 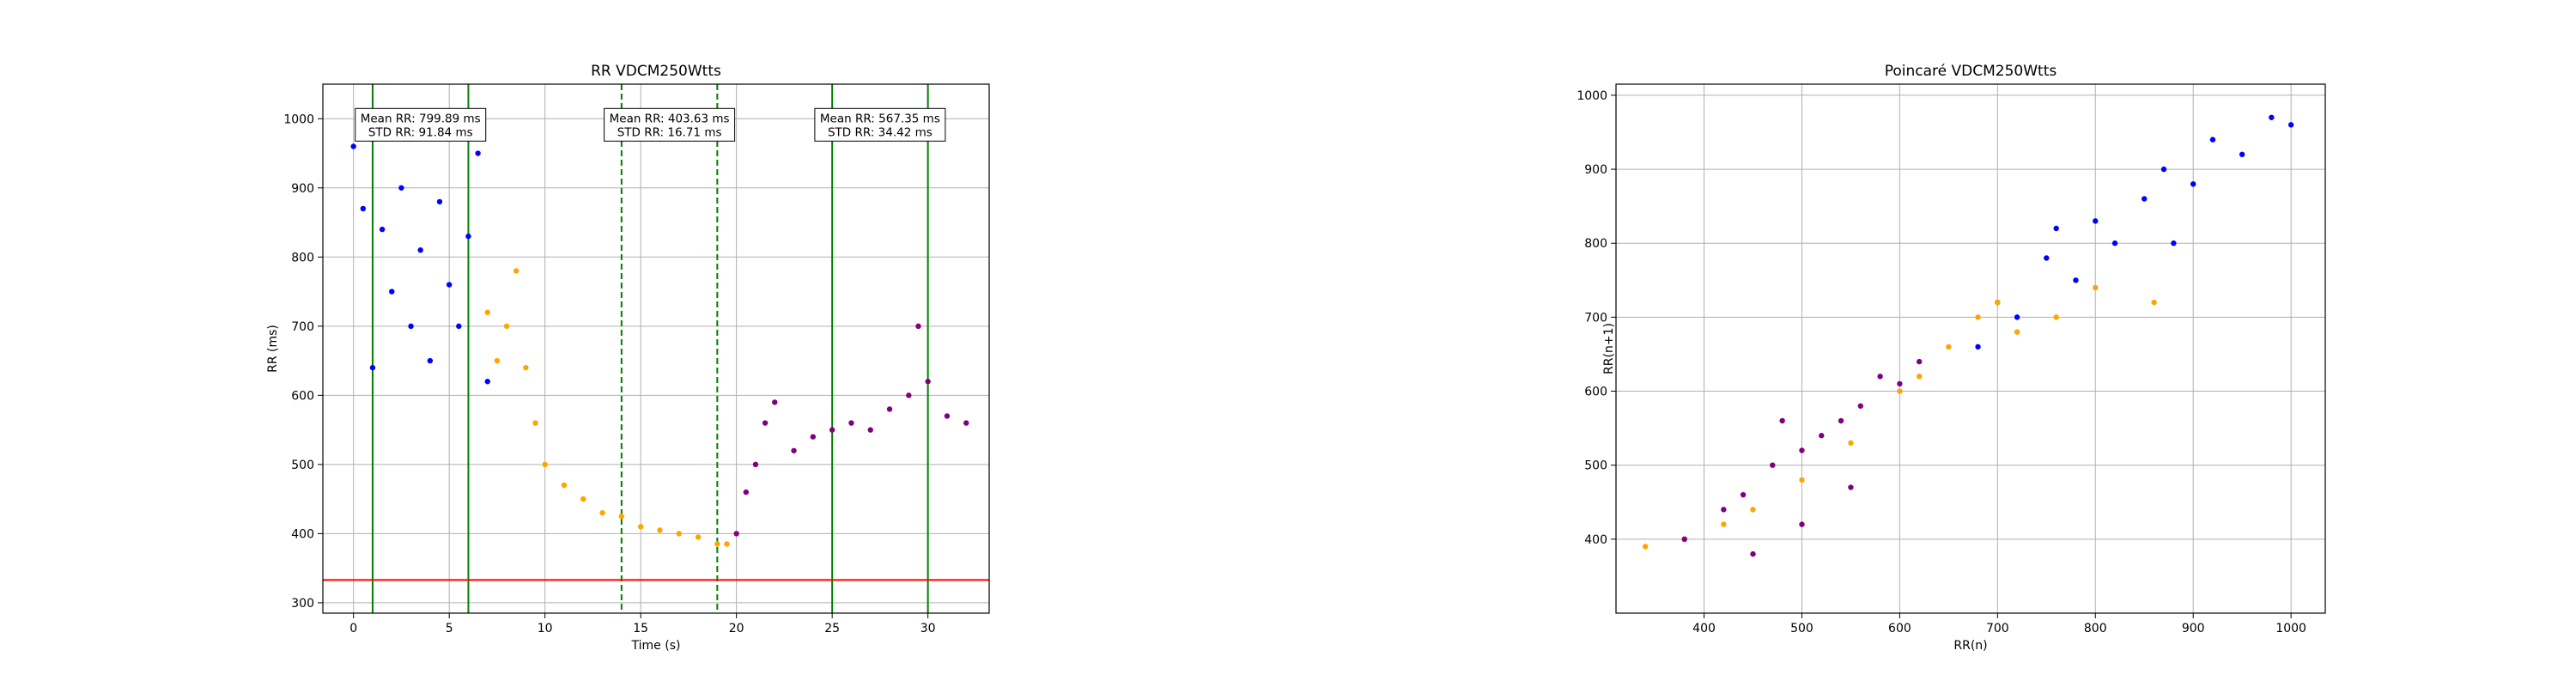 What do you see at coordinates (656, 646) in the screenshot?
I see `rr-xlabel: Time (s)` at bounding box center [656, 646].